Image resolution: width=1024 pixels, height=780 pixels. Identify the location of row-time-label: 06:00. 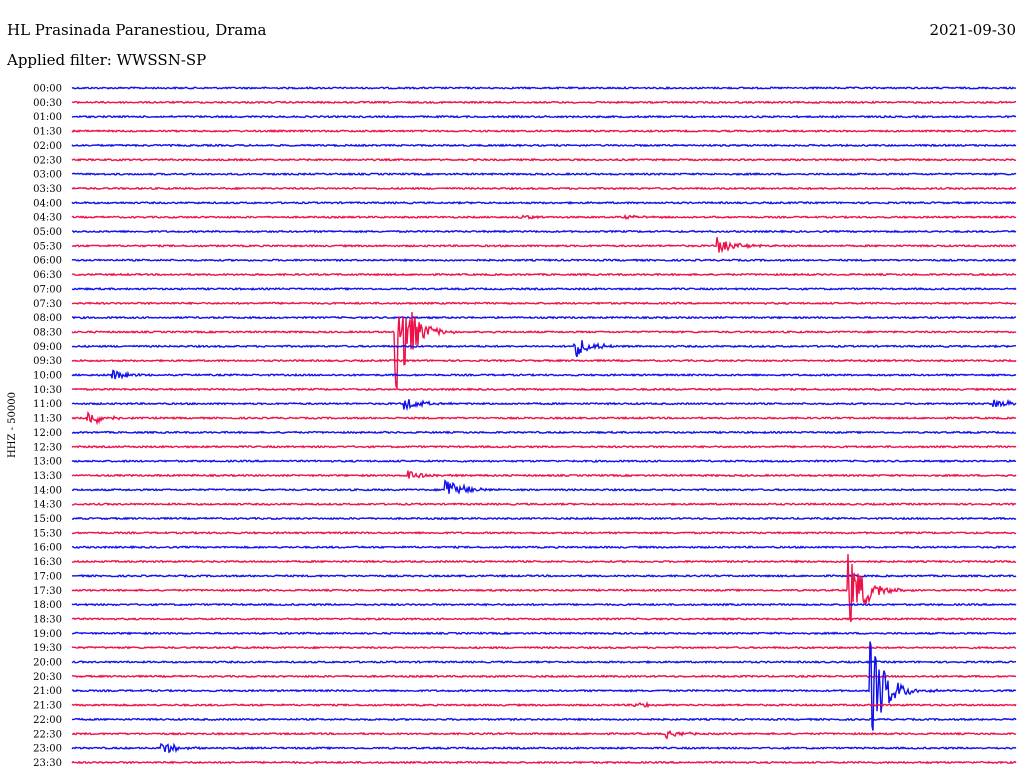
(47, 261).